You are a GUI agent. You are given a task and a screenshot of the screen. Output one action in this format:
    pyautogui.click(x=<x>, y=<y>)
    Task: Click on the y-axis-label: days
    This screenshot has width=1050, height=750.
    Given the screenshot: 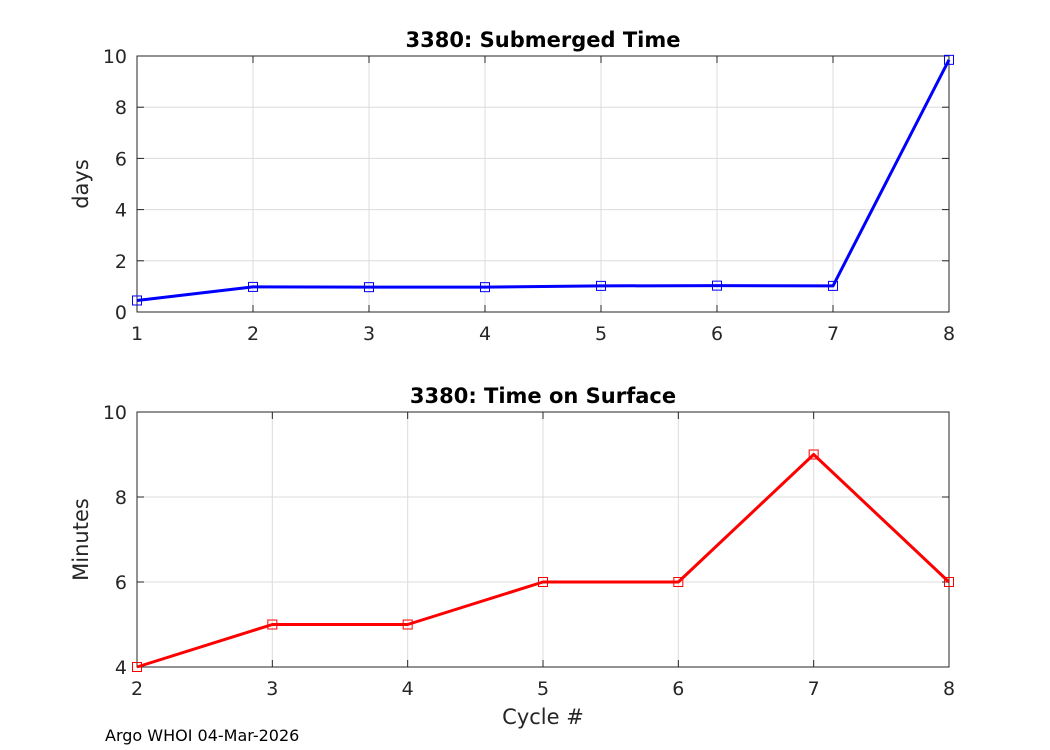 What is the action you would take?
    pyautogui.click(x=81, y=184)
    